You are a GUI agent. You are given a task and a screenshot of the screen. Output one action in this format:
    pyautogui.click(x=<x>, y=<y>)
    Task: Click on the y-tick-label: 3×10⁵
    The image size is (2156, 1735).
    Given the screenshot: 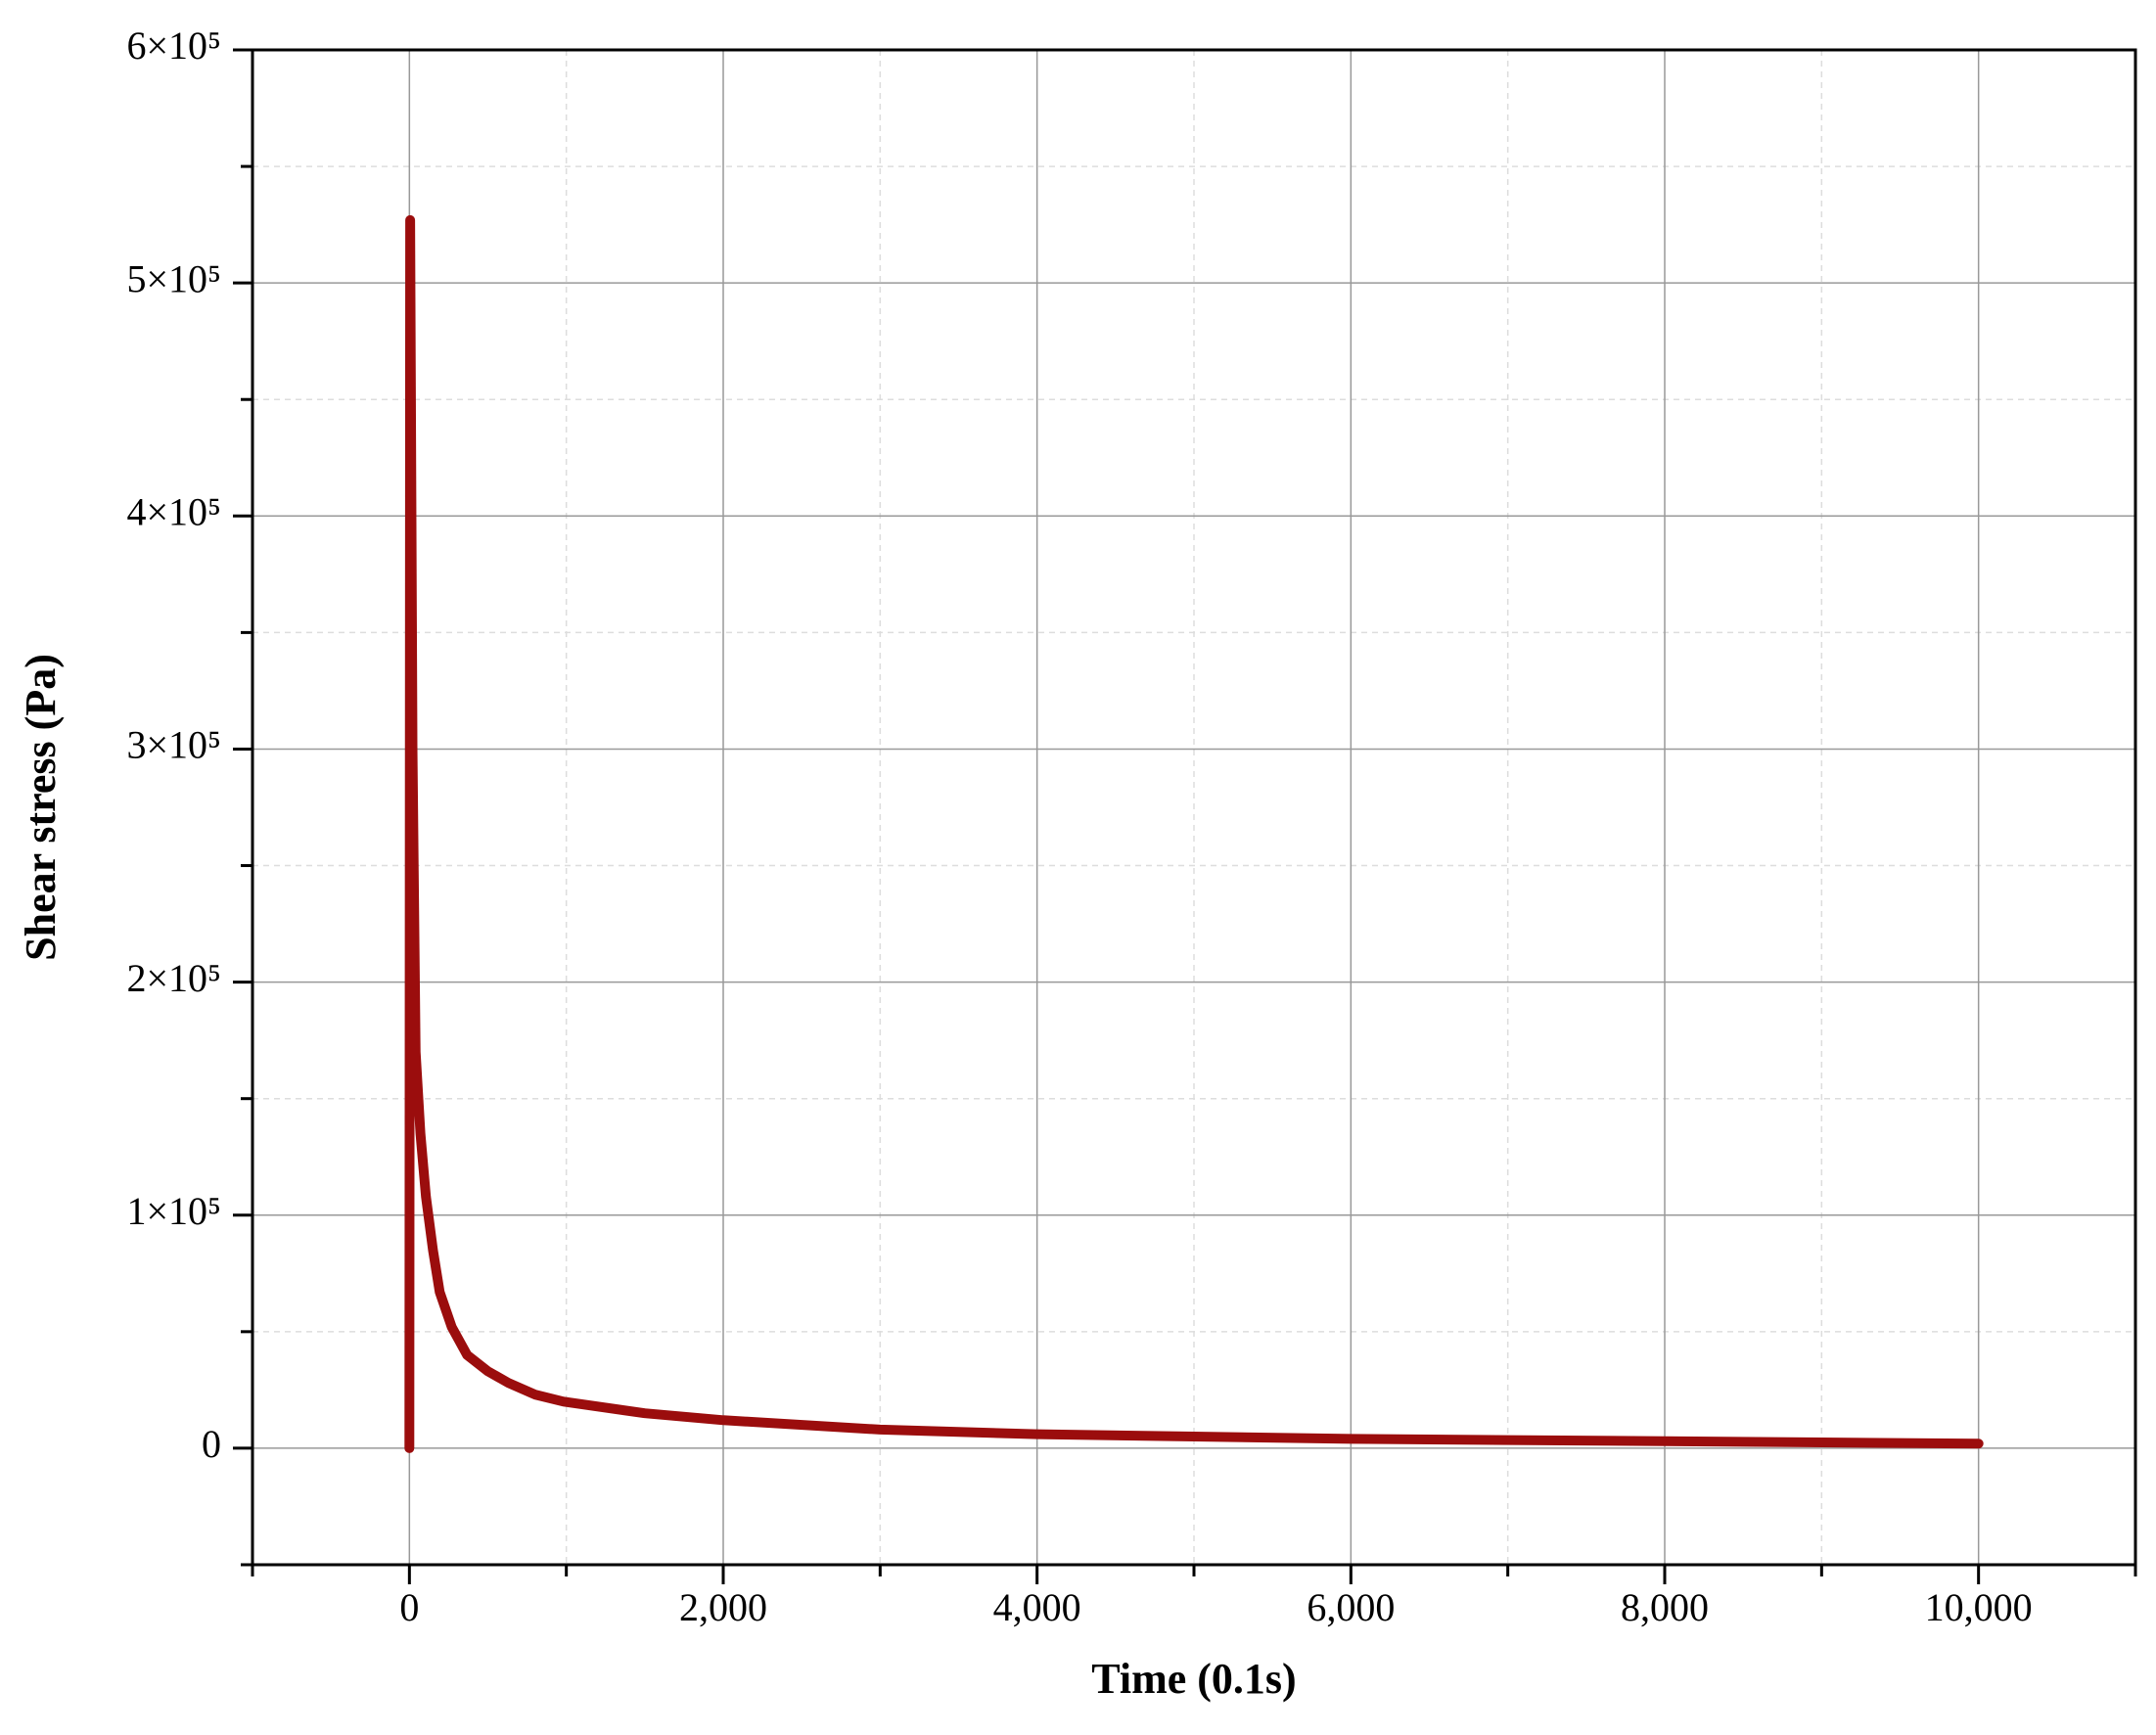 What is the action you would take?
    pyautogui.click(x=173, y=745)
    